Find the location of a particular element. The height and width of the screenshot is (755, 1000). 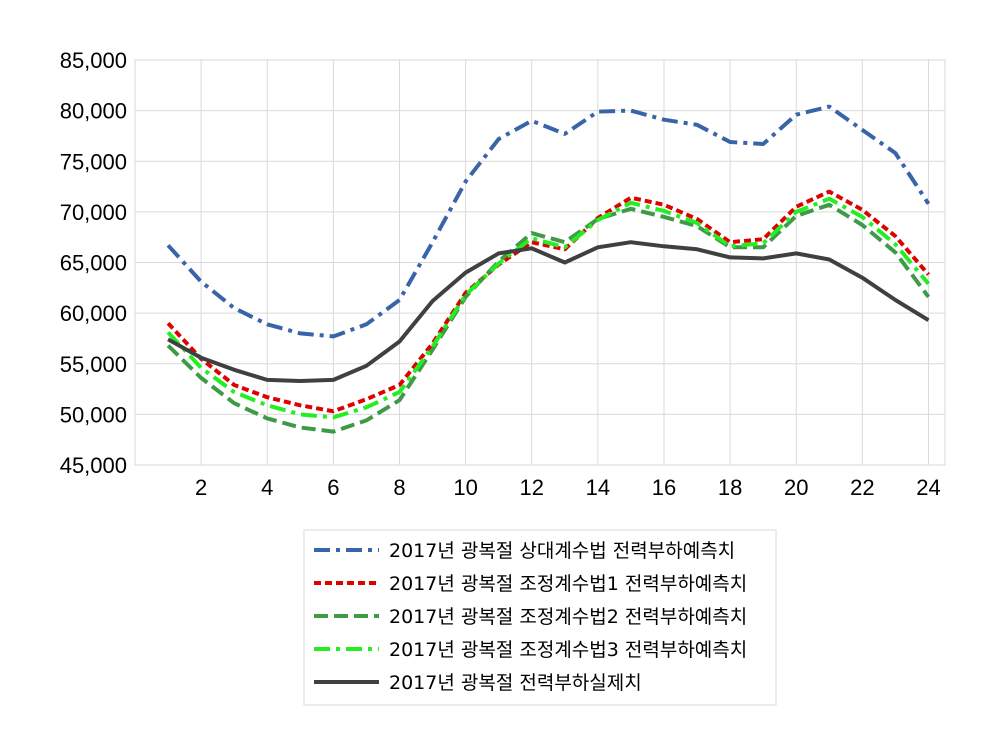

y-tick-label: 60,000 is located at coordinates (93, 313).